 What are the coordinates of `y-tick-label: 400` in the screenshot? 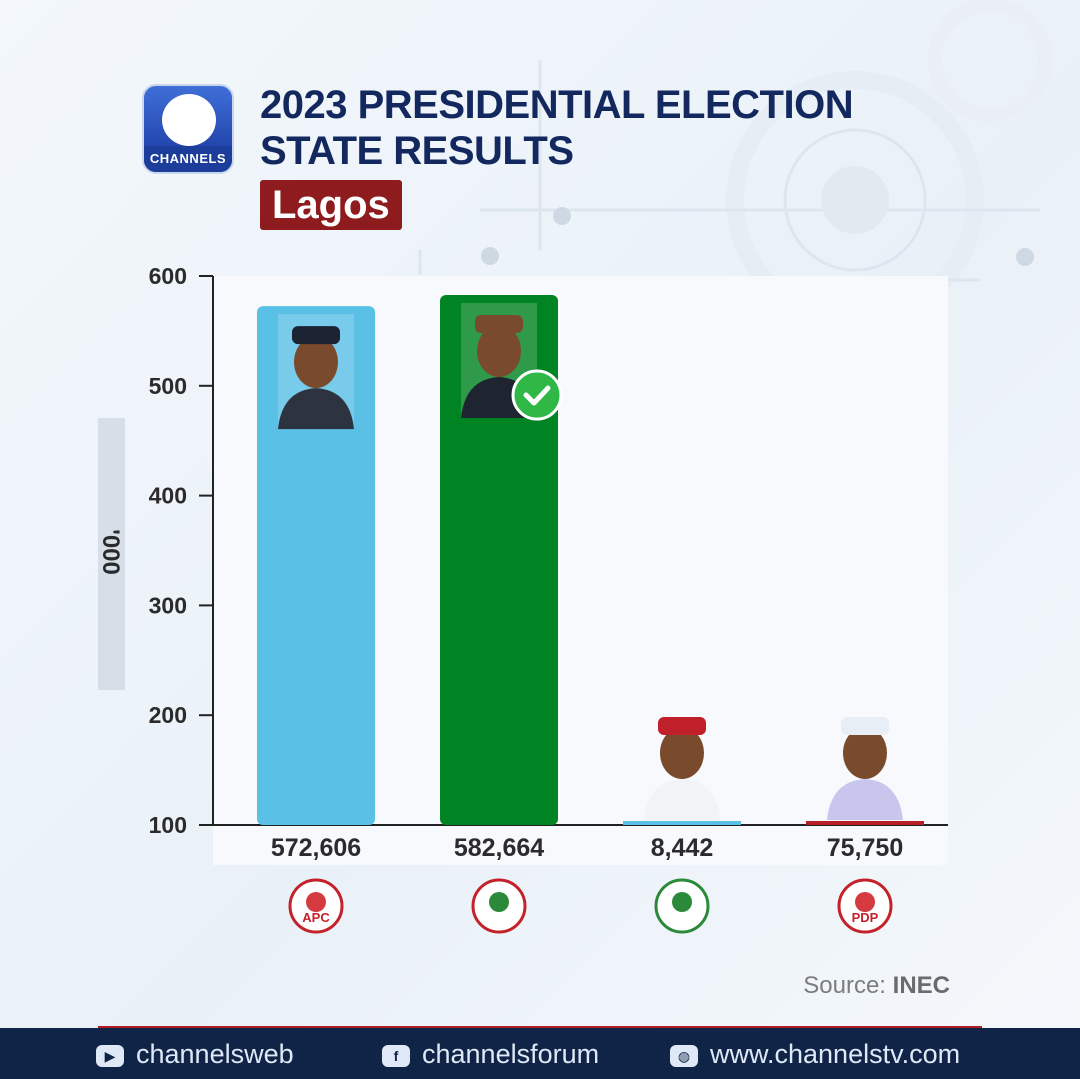 It's located at (168, 496).